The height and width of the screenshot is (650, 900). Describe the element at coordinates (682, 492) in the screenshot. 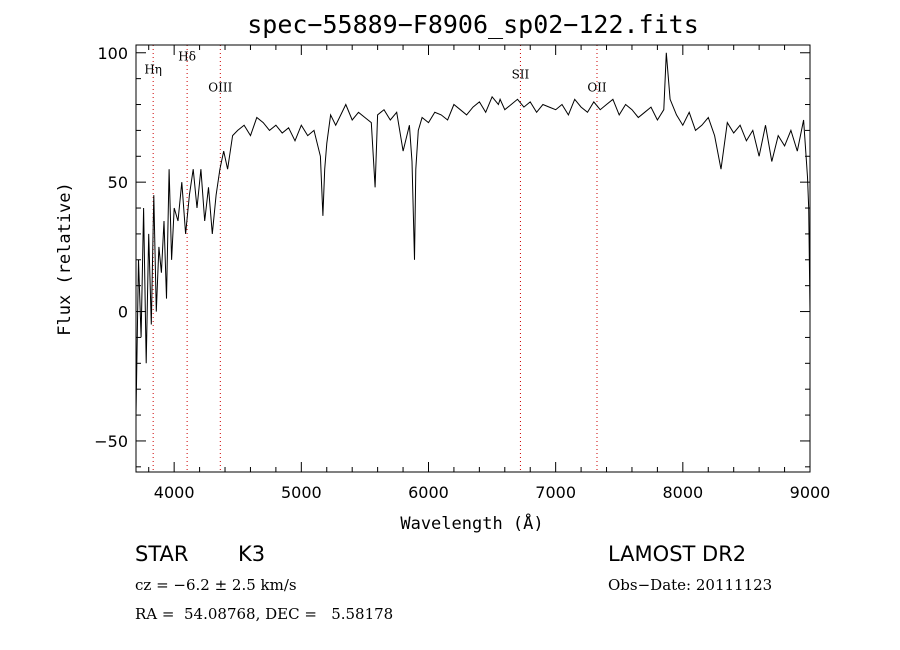

I see `x-tick-label: 8000` at that location.